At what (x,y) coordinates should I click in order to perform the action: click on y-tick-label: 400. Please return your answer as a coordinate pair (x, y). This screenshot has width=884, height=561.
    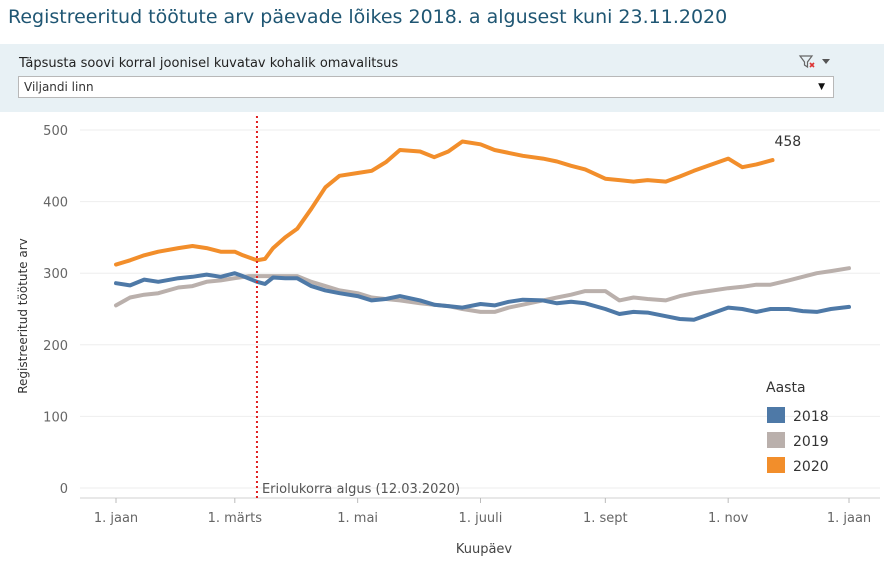
    Looking at the image, I should click on (55, 203).